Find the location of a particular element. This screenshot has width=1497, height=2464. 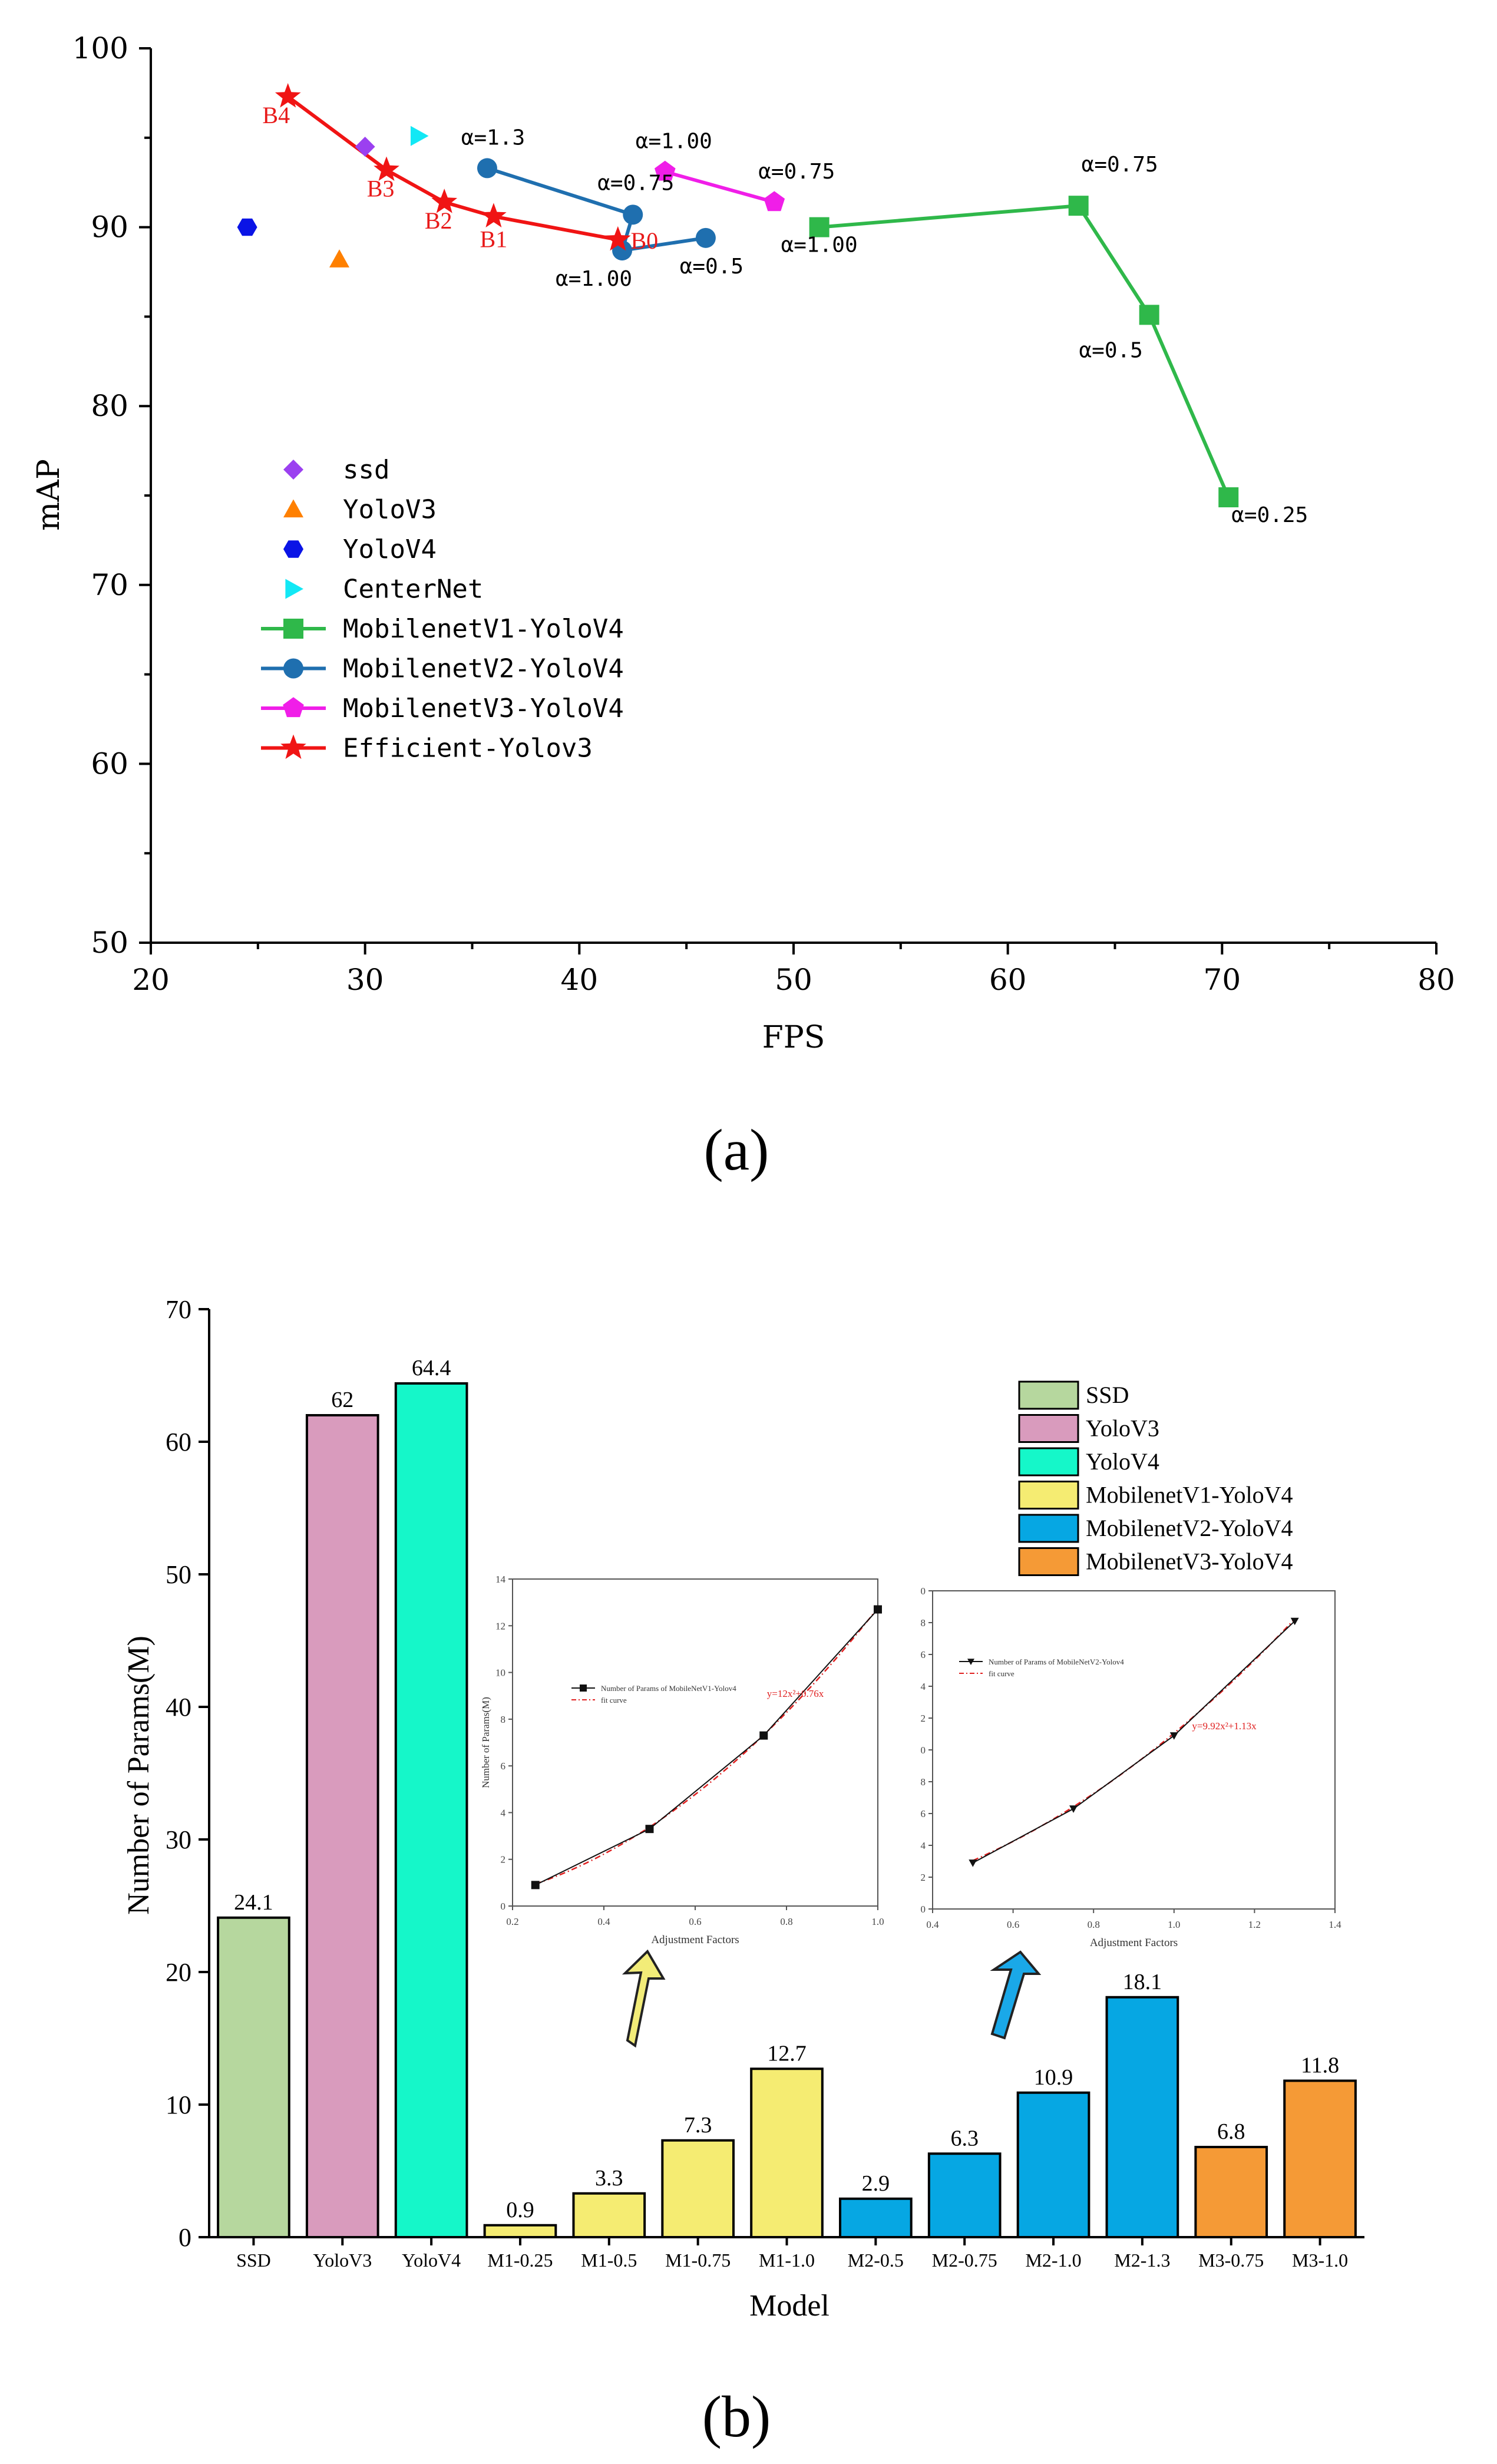

bar-m1-0.5 is located at coordinates (609, 2215).